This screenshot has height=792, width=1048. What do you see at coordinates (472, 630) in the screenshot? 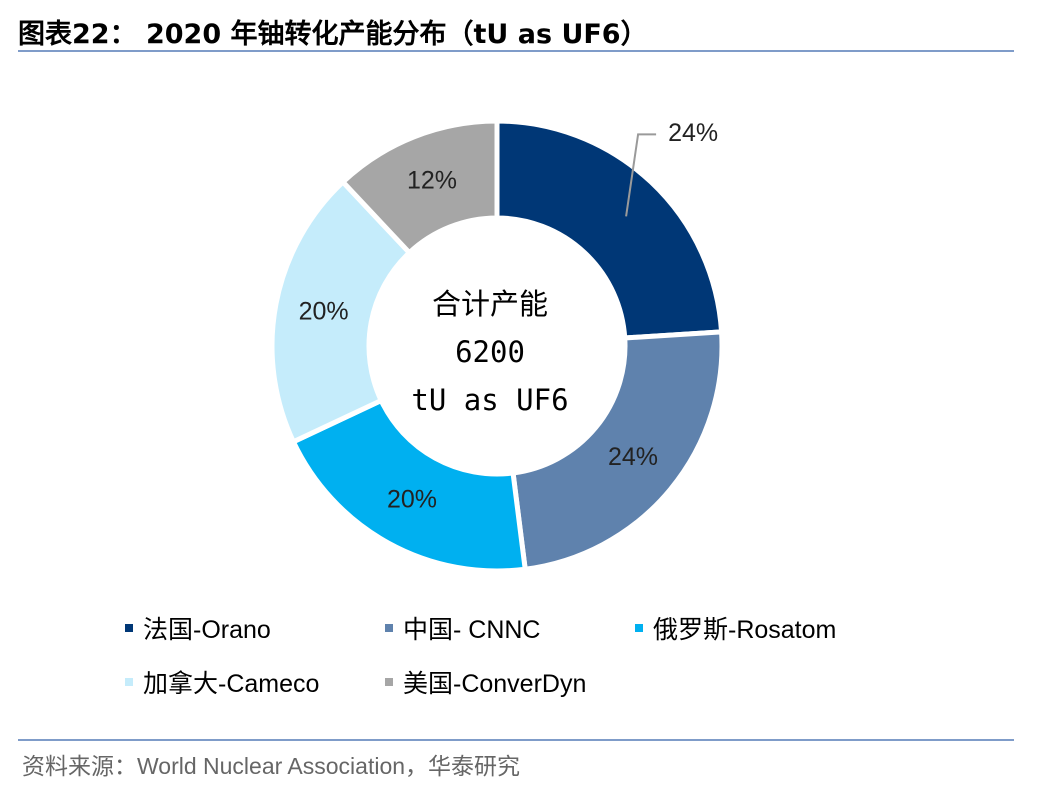
I see `legend-label: 中国- CNNC` at bounding box center [472, 630].